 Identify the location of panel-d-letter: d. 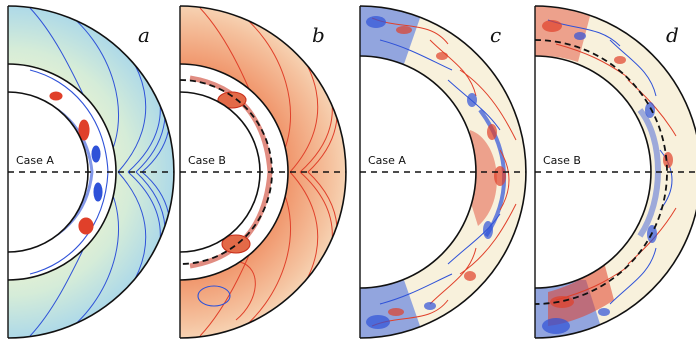
(672, 35).